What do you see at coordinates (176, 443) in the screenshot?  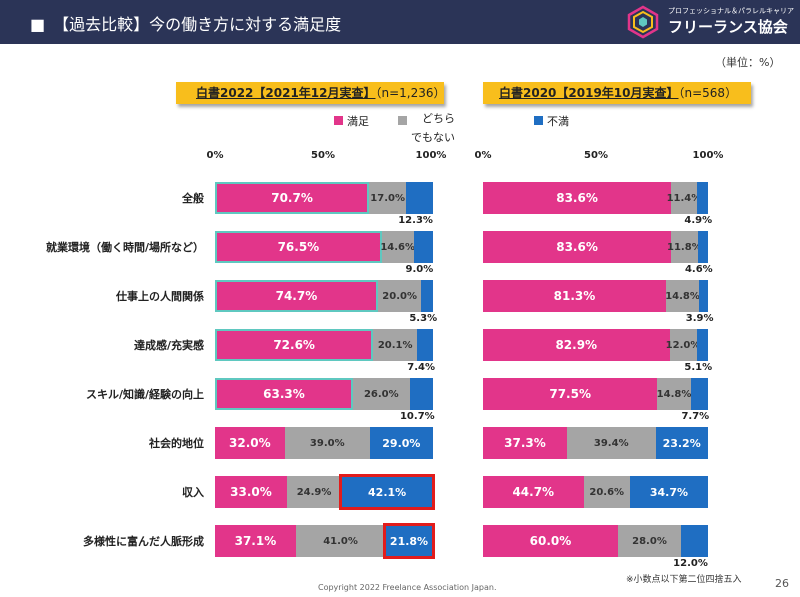 I see `category-label: 社会的地位` at bounding box center [176, 443].